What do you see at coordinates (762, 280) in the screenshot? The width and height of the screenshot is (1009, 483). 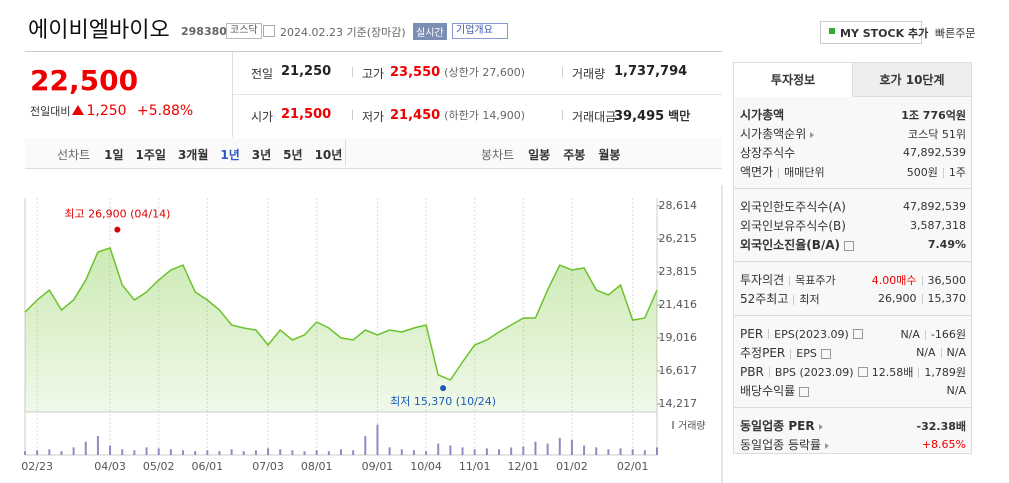 I see `label-text: 투자의견` at bounding box center [762, 280].